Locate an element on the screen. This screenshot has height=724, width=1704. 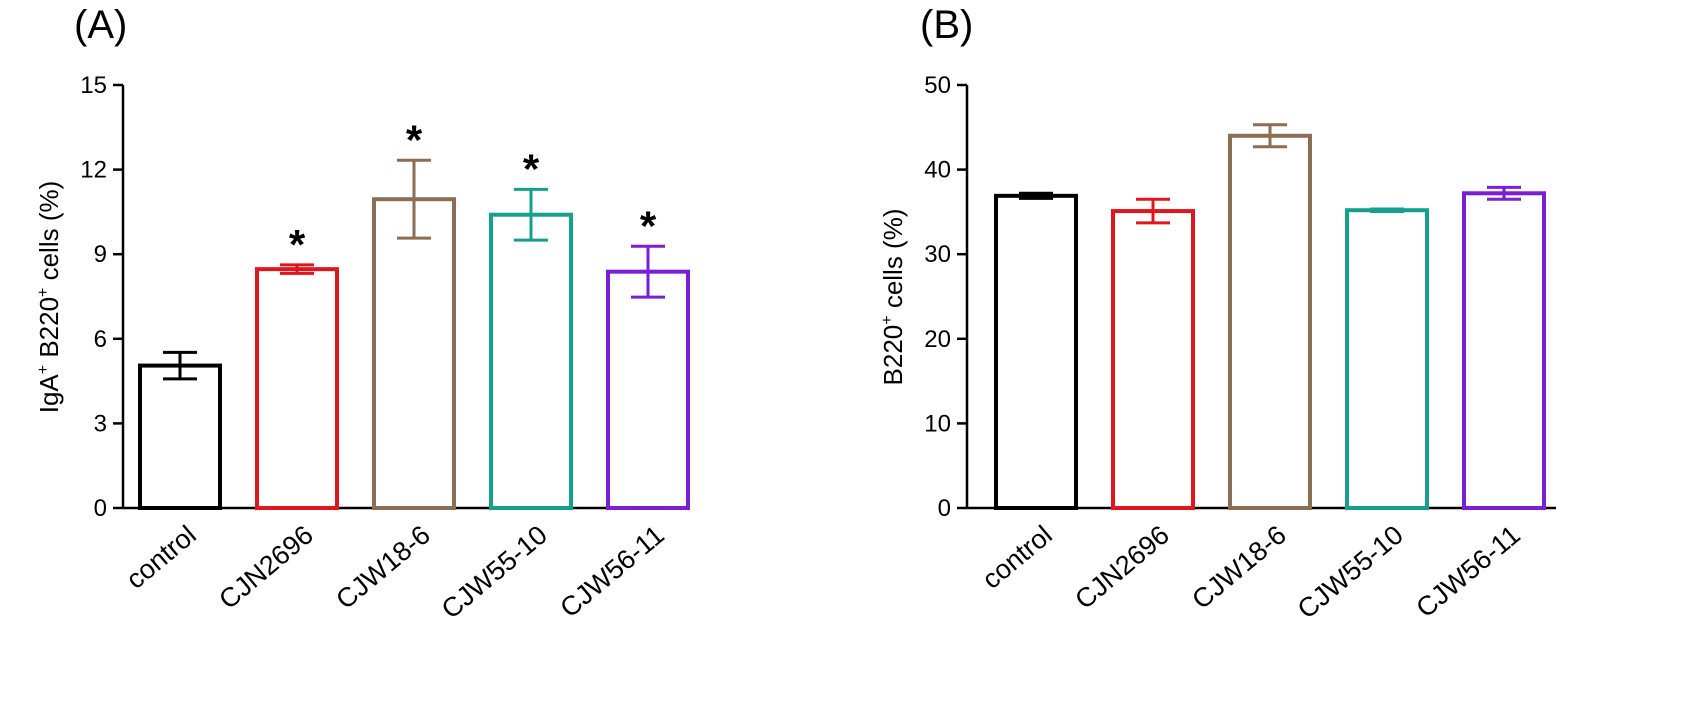
panel-b-ytick-label: 0 is located at coordinates (944, 508).